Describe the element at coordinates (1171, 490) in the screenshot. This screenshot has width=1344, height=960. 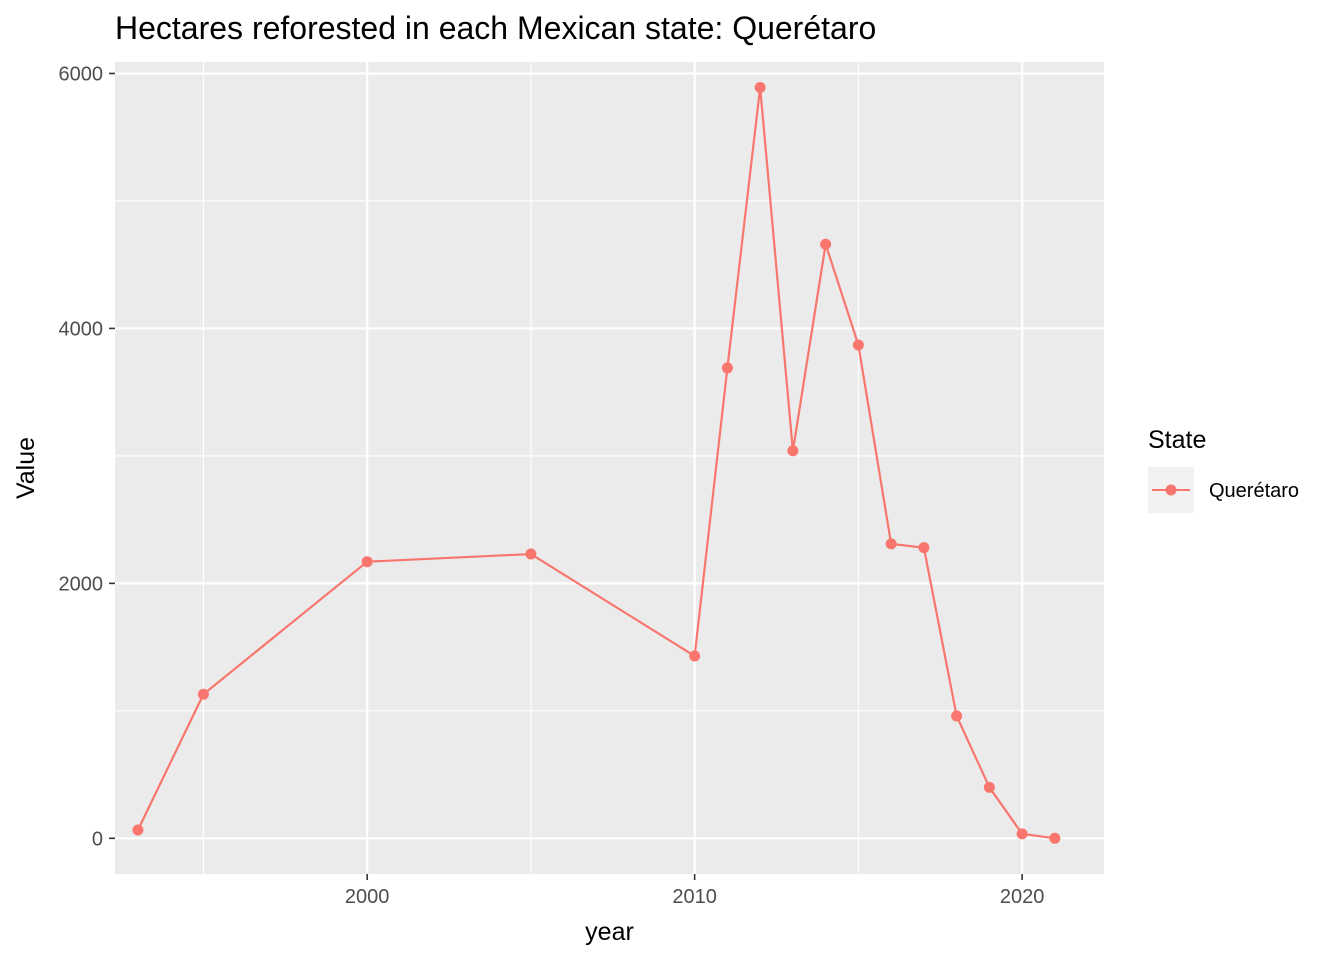
I see `legend-key-point` at that location.